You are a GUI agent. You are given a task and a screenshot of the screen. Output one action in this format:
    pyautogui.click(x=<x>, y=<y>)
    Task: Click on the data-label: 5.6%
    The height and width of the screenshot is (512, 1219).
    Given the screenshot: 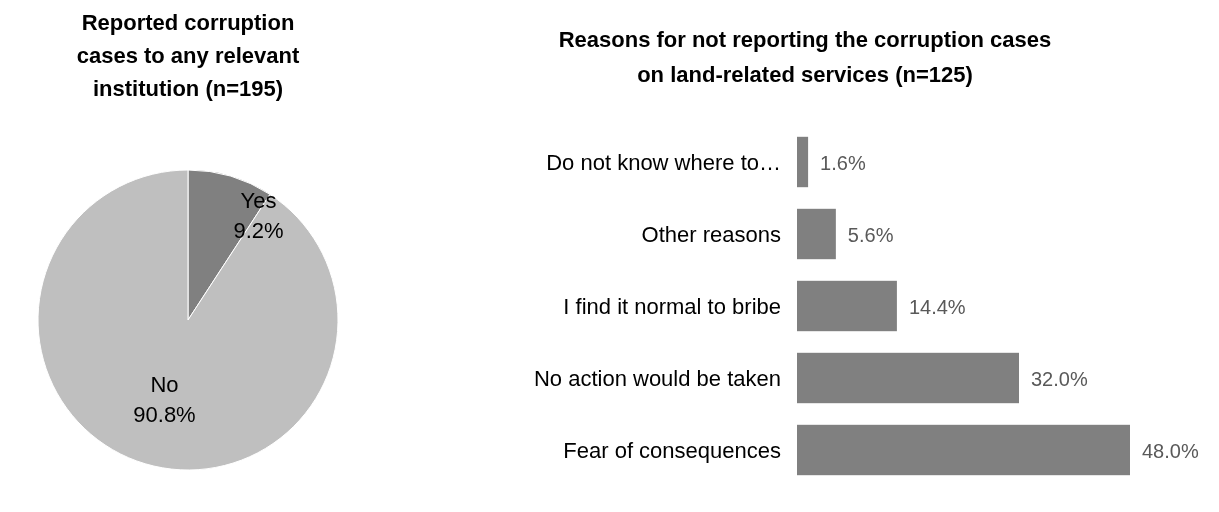 What is the action you would take?
    pyautogui.click(x=870, y=235)
    